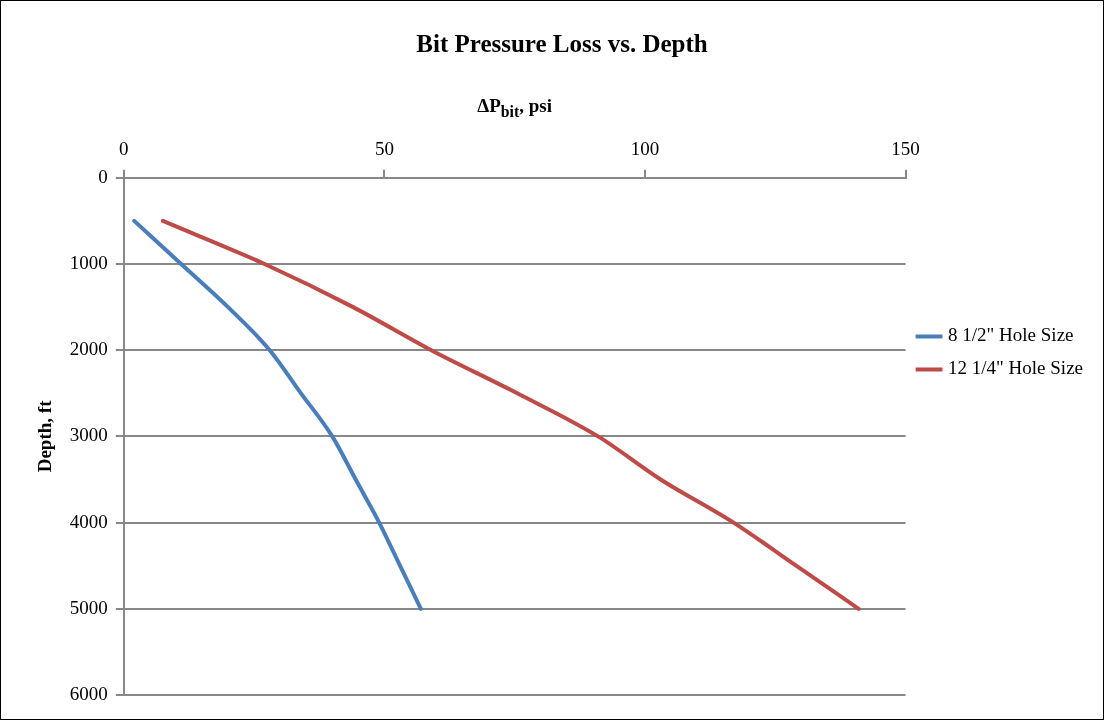 The image size is (1104, 720). What do you see at coordinates (88, 349) in the screenshot?
I see `y-tick-label: 2000` at bounding box center [88, 349].